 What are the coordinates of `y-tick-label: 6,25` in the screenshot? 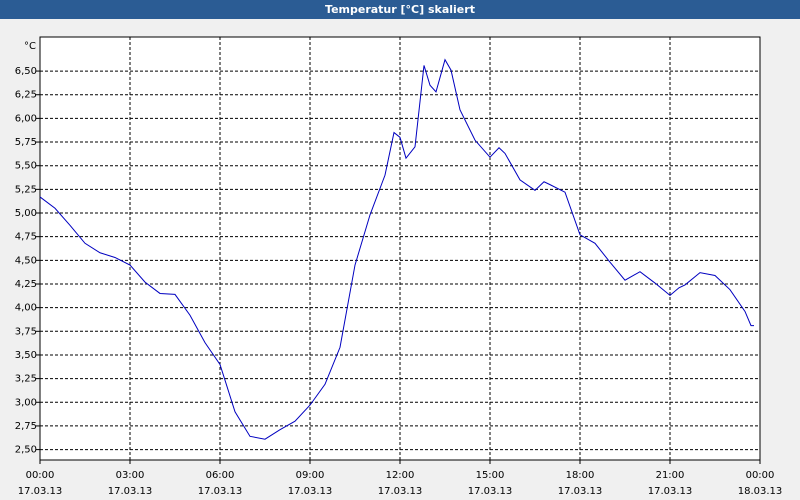 It's located at (26, 95).